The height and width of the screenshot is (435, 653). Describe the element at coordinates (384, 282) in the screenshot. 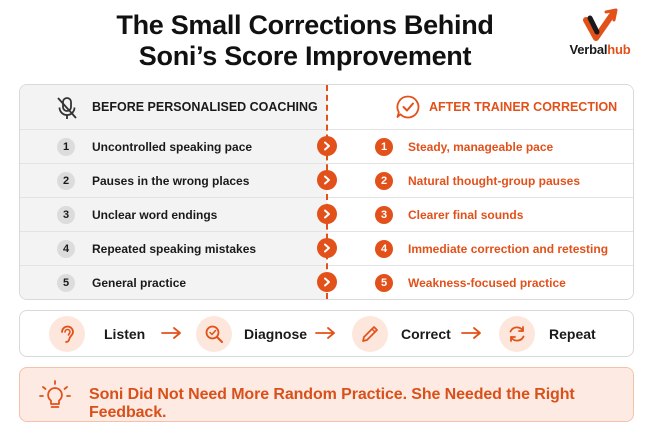

I see `after-item-number: 5` at that location.